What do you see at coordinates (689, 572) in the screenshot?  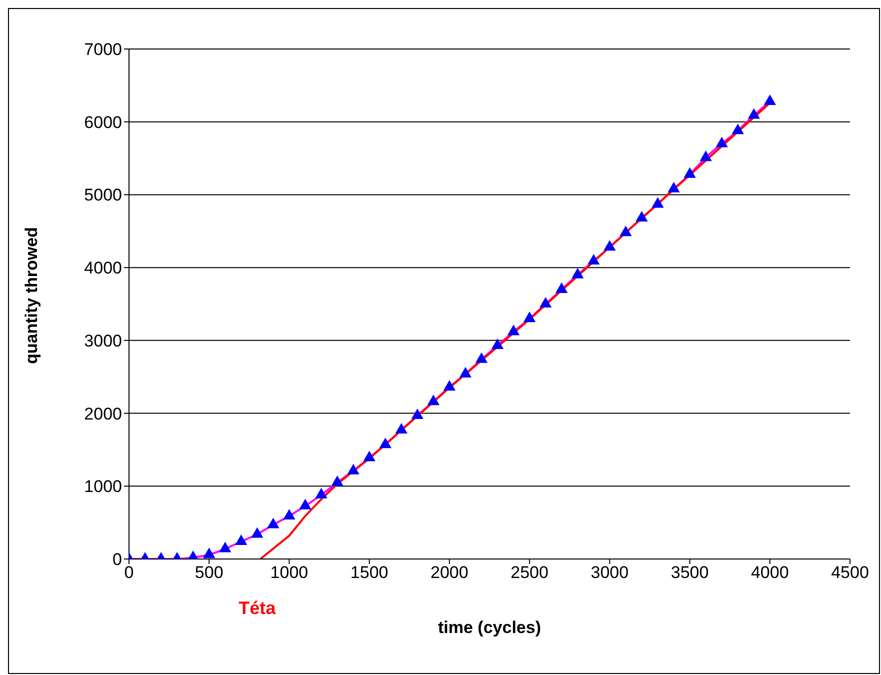 I see `x-tick-label: 3500` at bounding box center [689, 572].